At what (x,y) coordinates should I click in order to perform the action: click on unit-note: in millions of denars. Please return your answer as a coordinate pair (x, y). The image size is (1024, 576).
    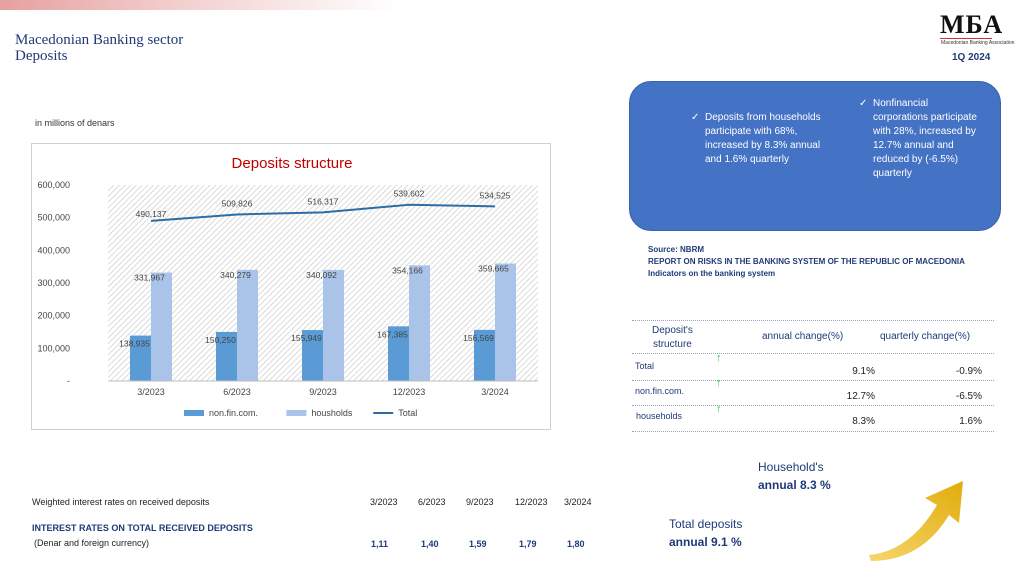
    Looking at the image, I should click on (75, 123).